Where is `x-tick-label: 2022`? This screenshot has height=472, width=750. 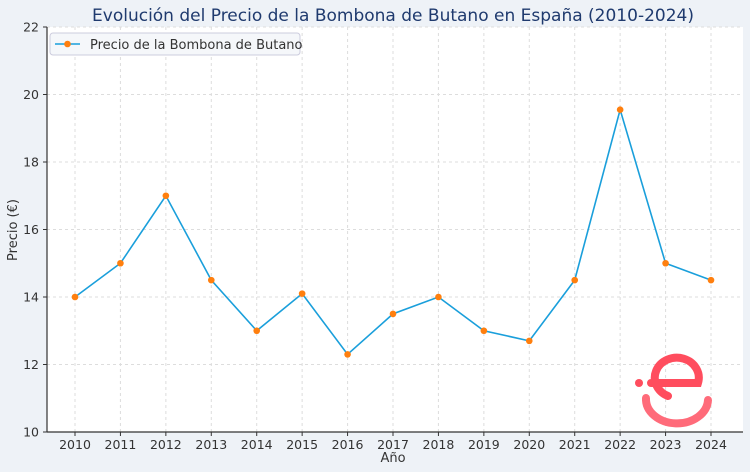
x-tick-label: 2022 is located at coordinates (620, 444).